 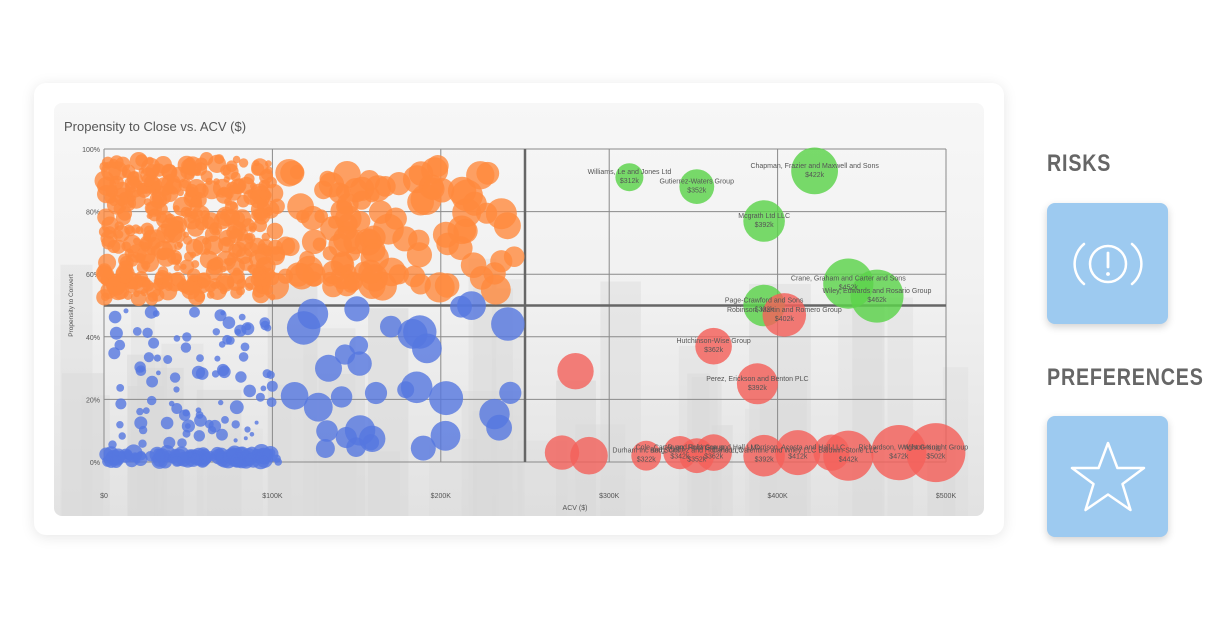 I want to click on chart-title: Propensity to Close vs. ACV ($), so click(x=155, y=126).